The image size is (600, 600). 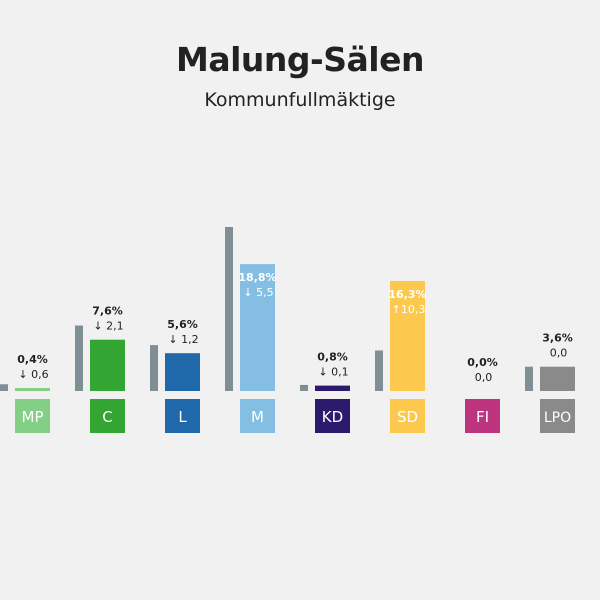 I want to click on change-label-l: ↓ 1,2, so click(x=183, y=339).